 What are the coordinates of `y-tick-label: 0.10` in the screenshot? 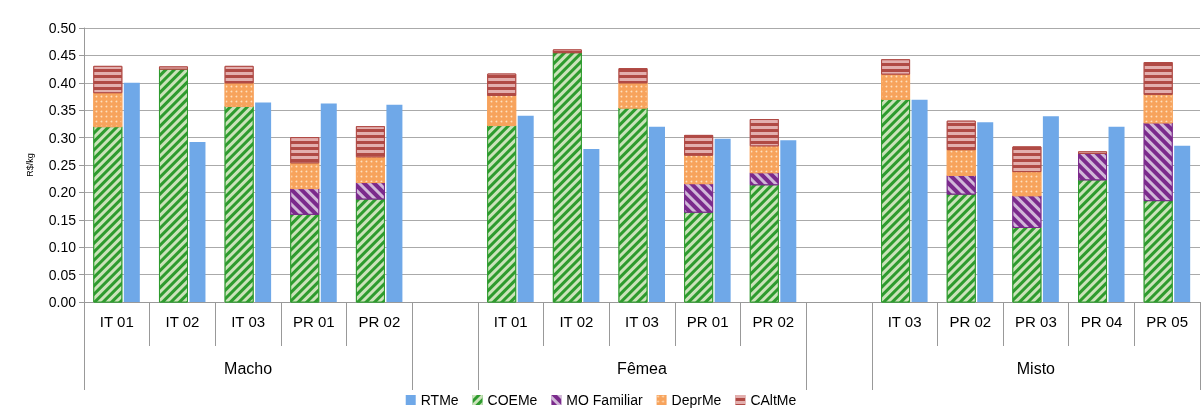 It's located at (62, 247).